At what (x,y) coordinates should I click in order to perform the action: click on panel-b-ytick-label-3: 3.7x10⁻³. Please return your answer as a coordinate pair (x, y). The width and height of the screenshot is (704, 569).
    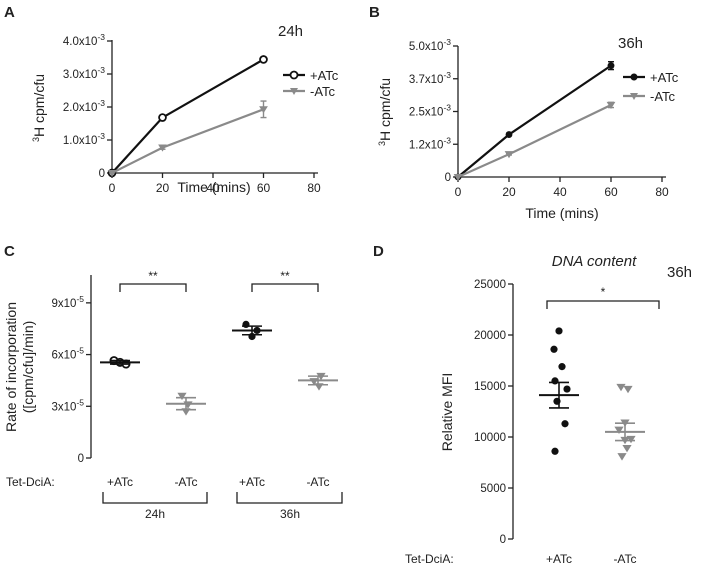
    Looking at the image, I should click on (430, 78).